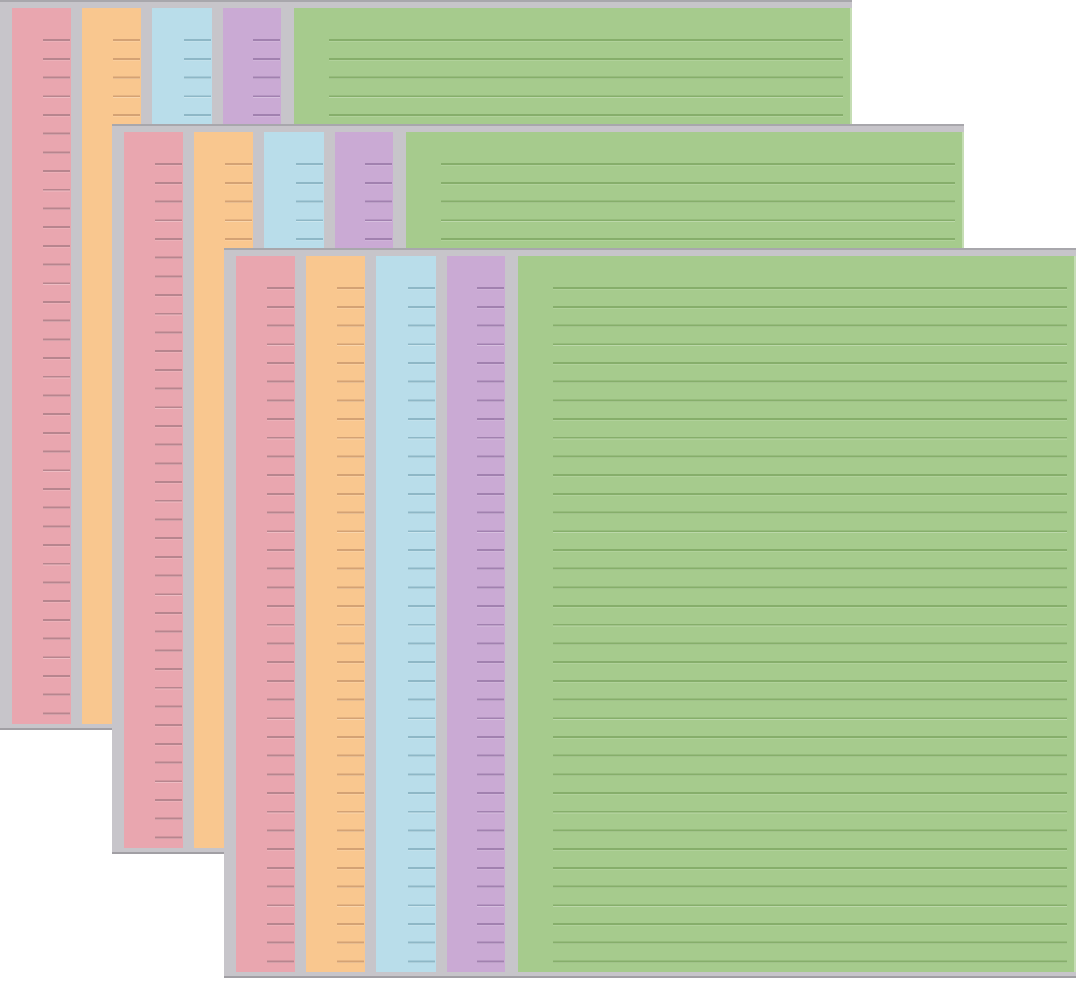 This screenshot has width=1081, height=985. I want to click on blue-strip-pad, so click(406, 614).